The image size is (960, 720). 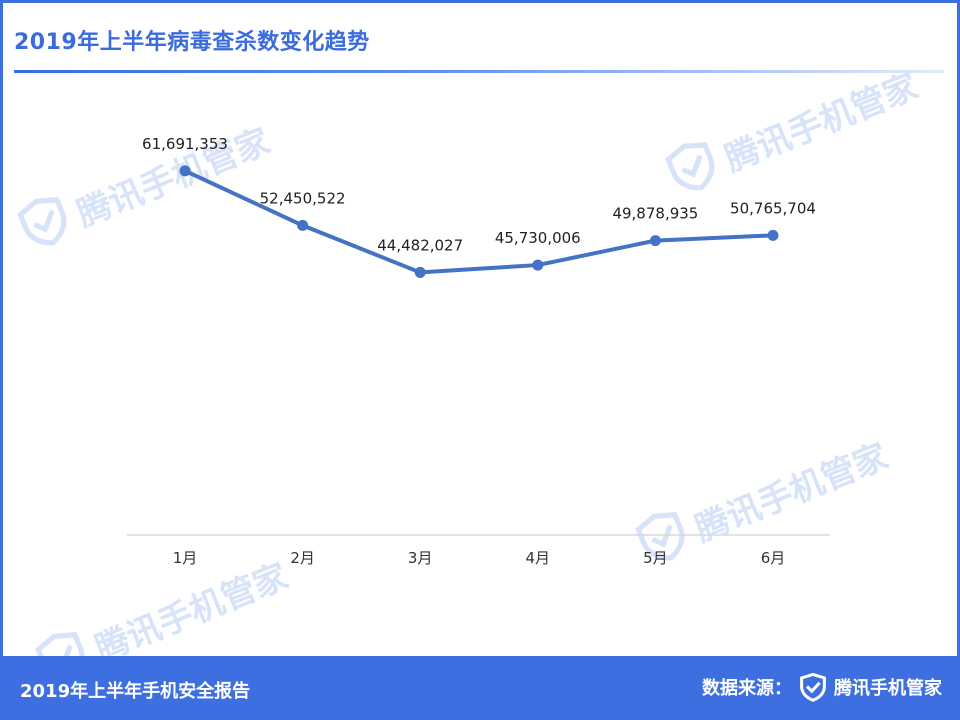 What do you see at coordinates (192, 42) in the screenshot?
I see `page-title: 2019年上半年病毒查杀数变化趋势` at bounding box center [192, 42].